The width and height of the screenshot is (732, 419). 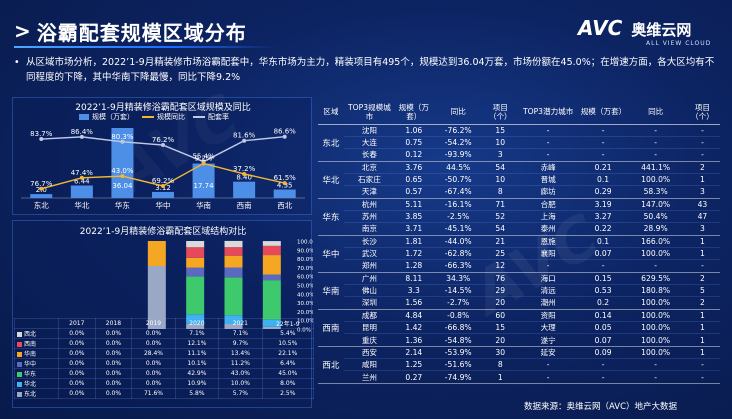 I want to click on table-cell: -74.9%, so click(x=458, y=377).